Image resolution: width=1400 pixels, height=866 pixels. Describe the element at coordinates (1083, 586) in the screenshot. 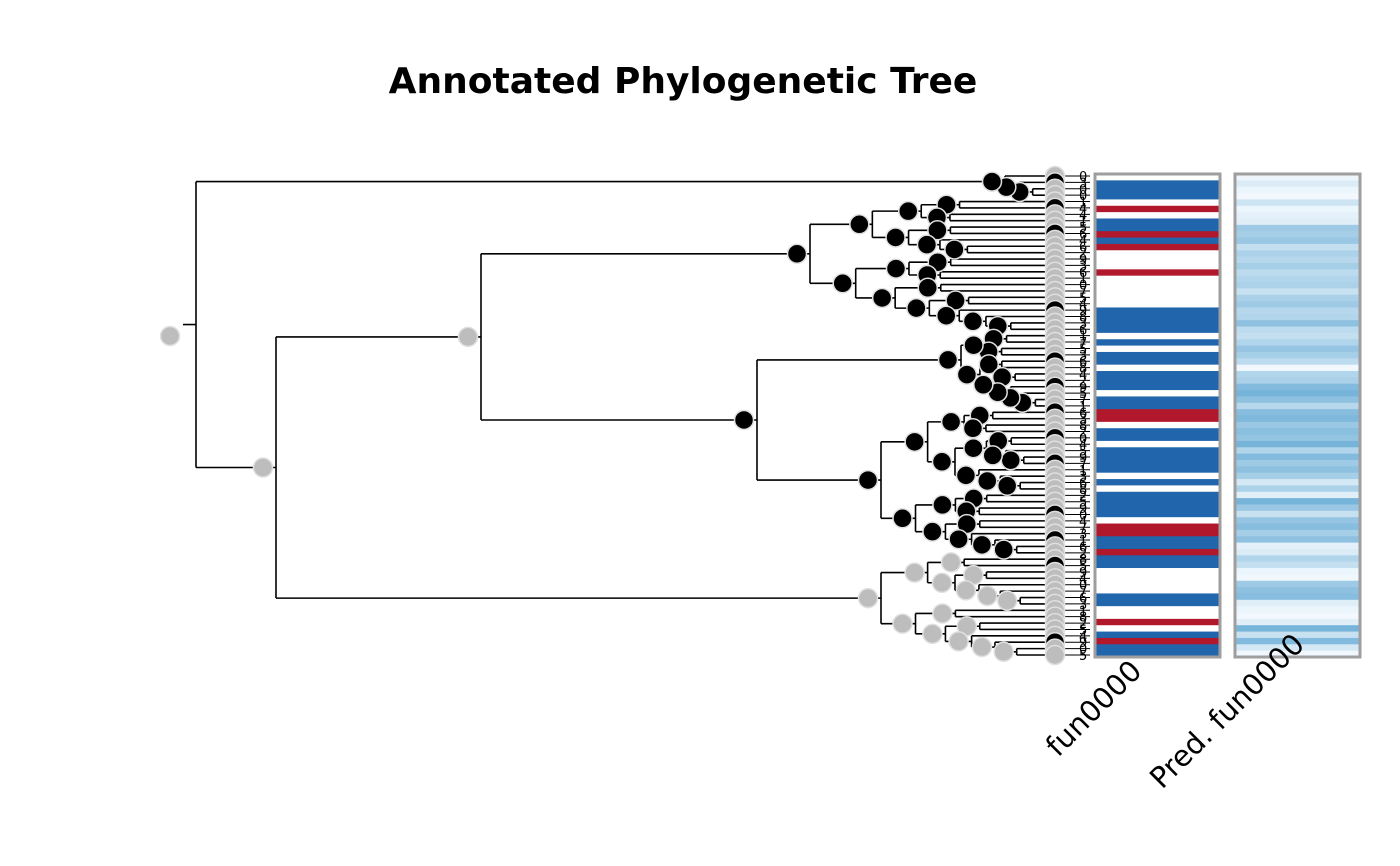

I see `tip-label: 0` at that location.